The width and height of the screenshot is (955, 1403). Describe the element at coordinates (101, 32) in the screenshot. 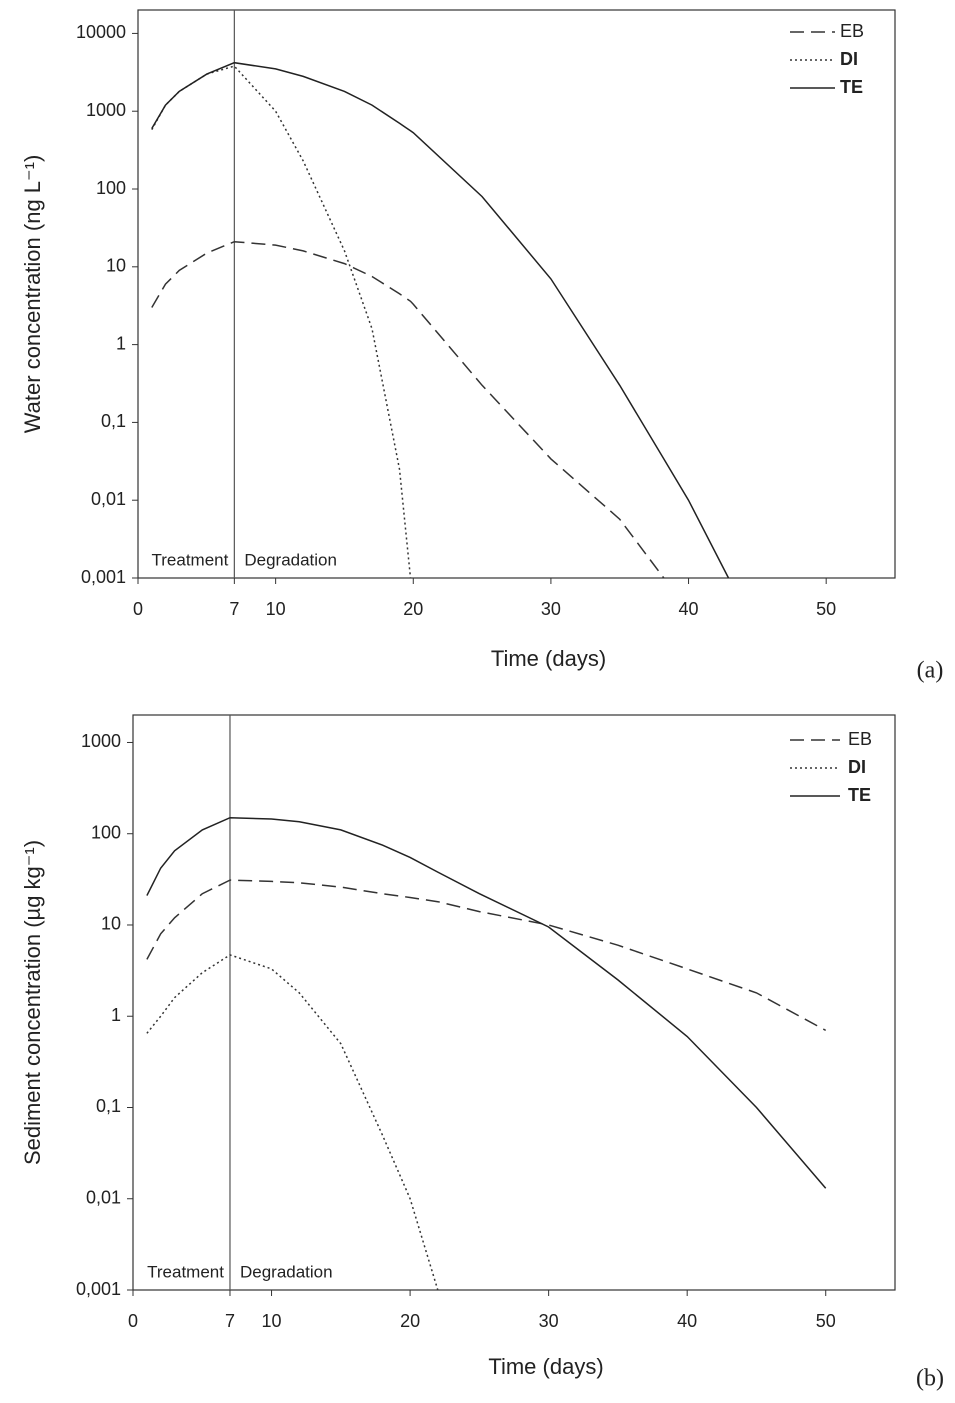

I see `y-tick-label: 10000` at that location.